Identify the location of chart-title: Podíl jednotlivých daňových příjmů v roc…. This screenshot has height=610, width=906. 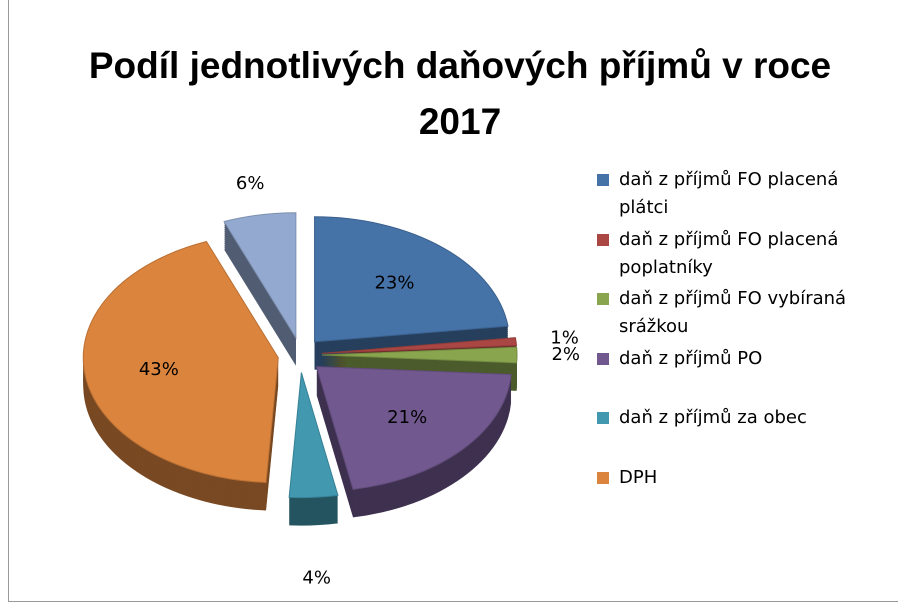
(460, 93).